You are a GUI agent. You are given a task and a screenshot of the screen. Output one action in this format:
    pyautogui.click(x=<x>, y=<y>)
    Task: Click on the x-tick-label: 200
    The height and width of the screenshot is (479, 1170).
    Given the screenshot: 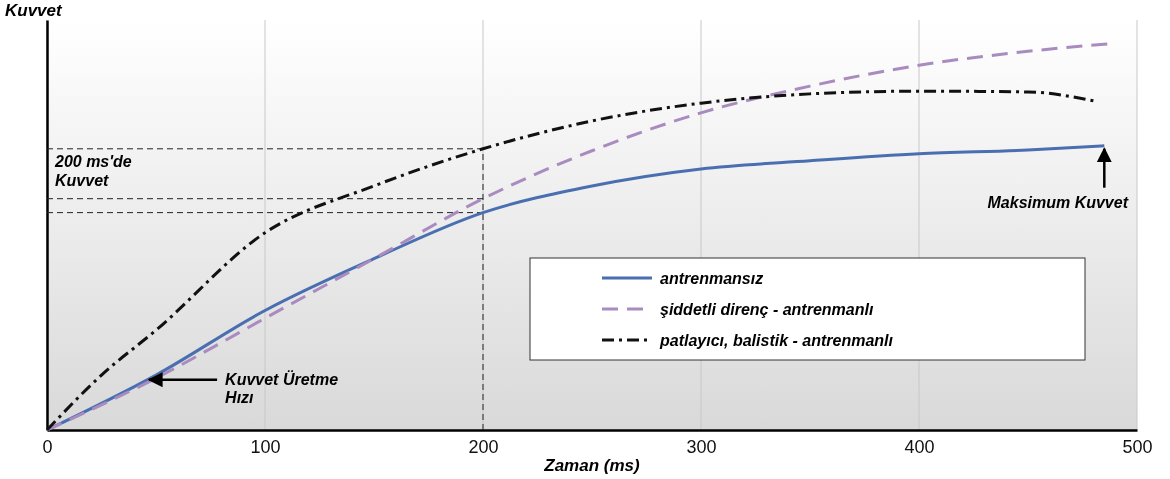 What is the action you would take?
    pyautogui.click(x=483, y=446)
    